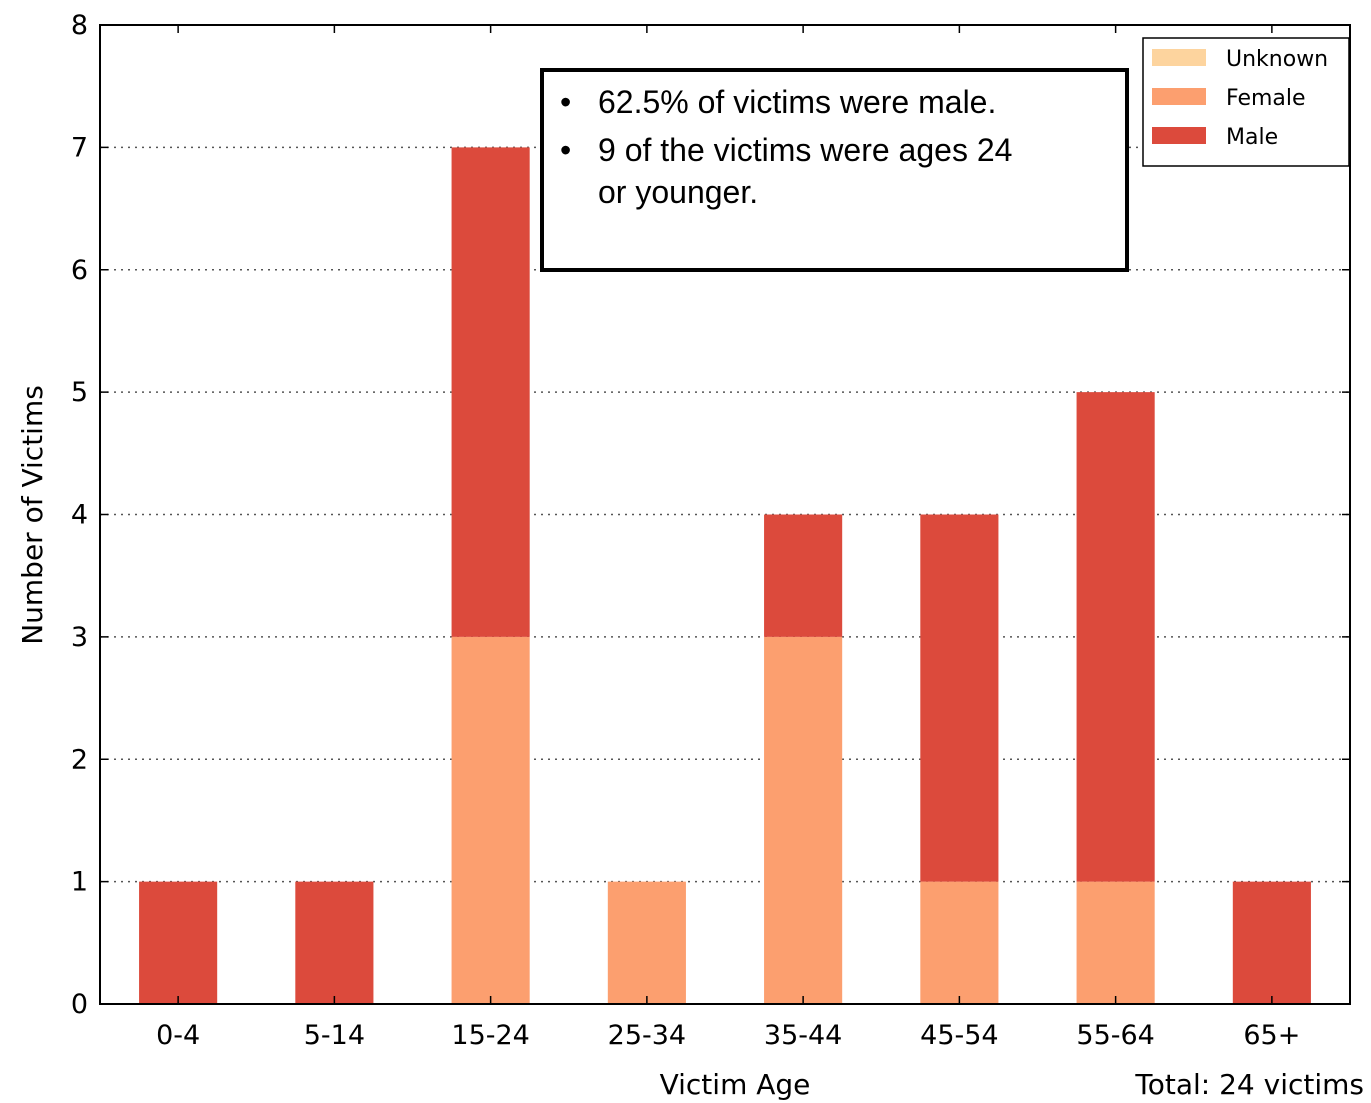 The height and width of the screenshot is (1103, 1371). I want to click on y-tick-label-7: 7, so click(79, 147).